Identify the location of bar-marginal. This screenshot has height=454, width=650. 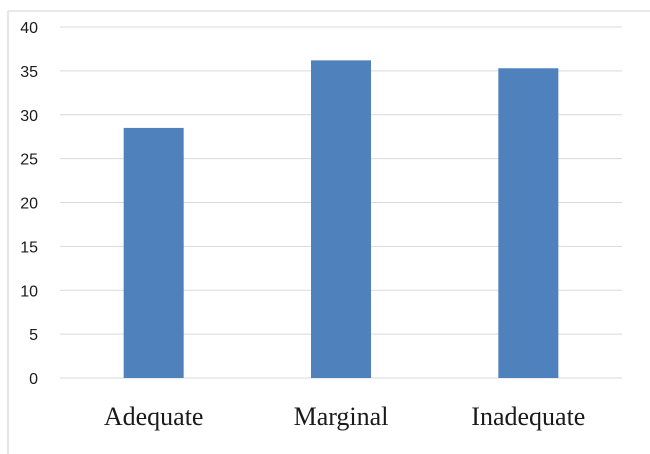
(341, 219).